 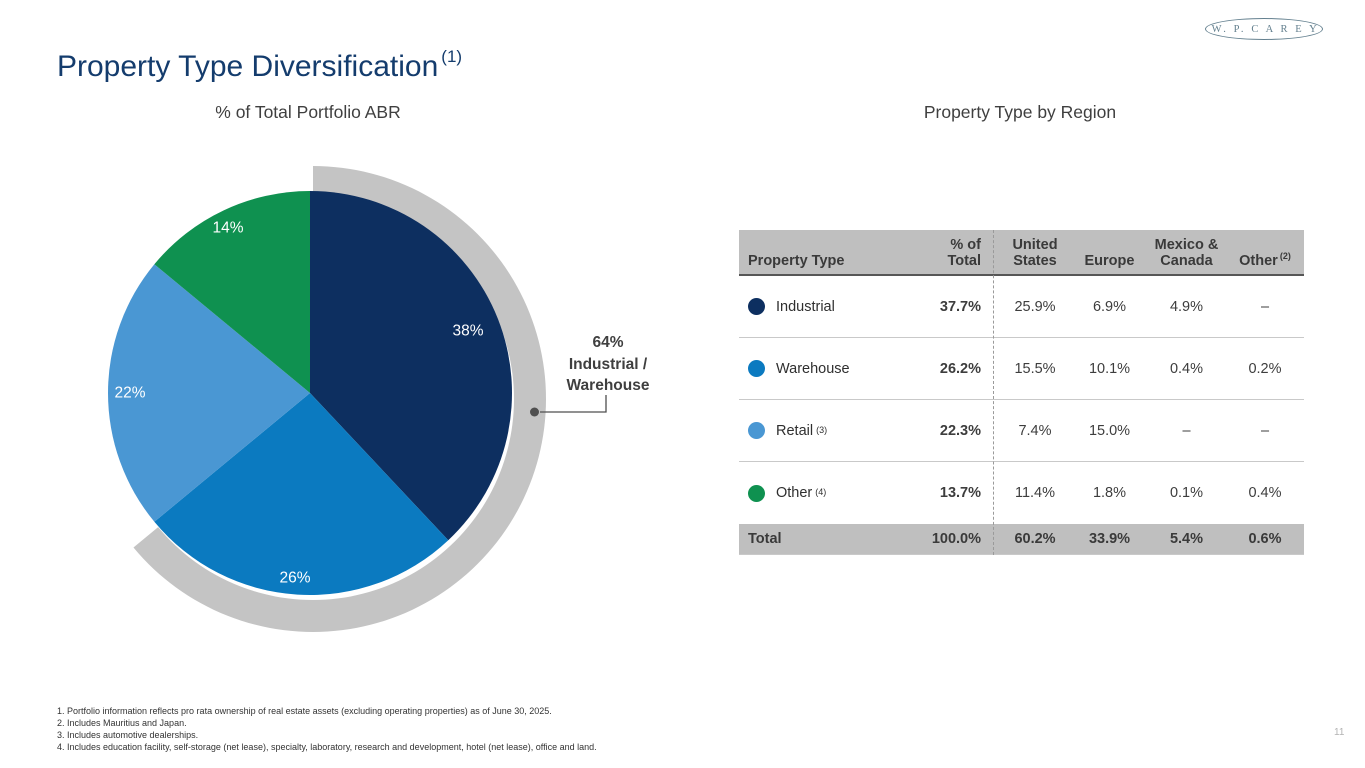 I want to click on table-cell: 25.9%, so click(x=1035, y=306).